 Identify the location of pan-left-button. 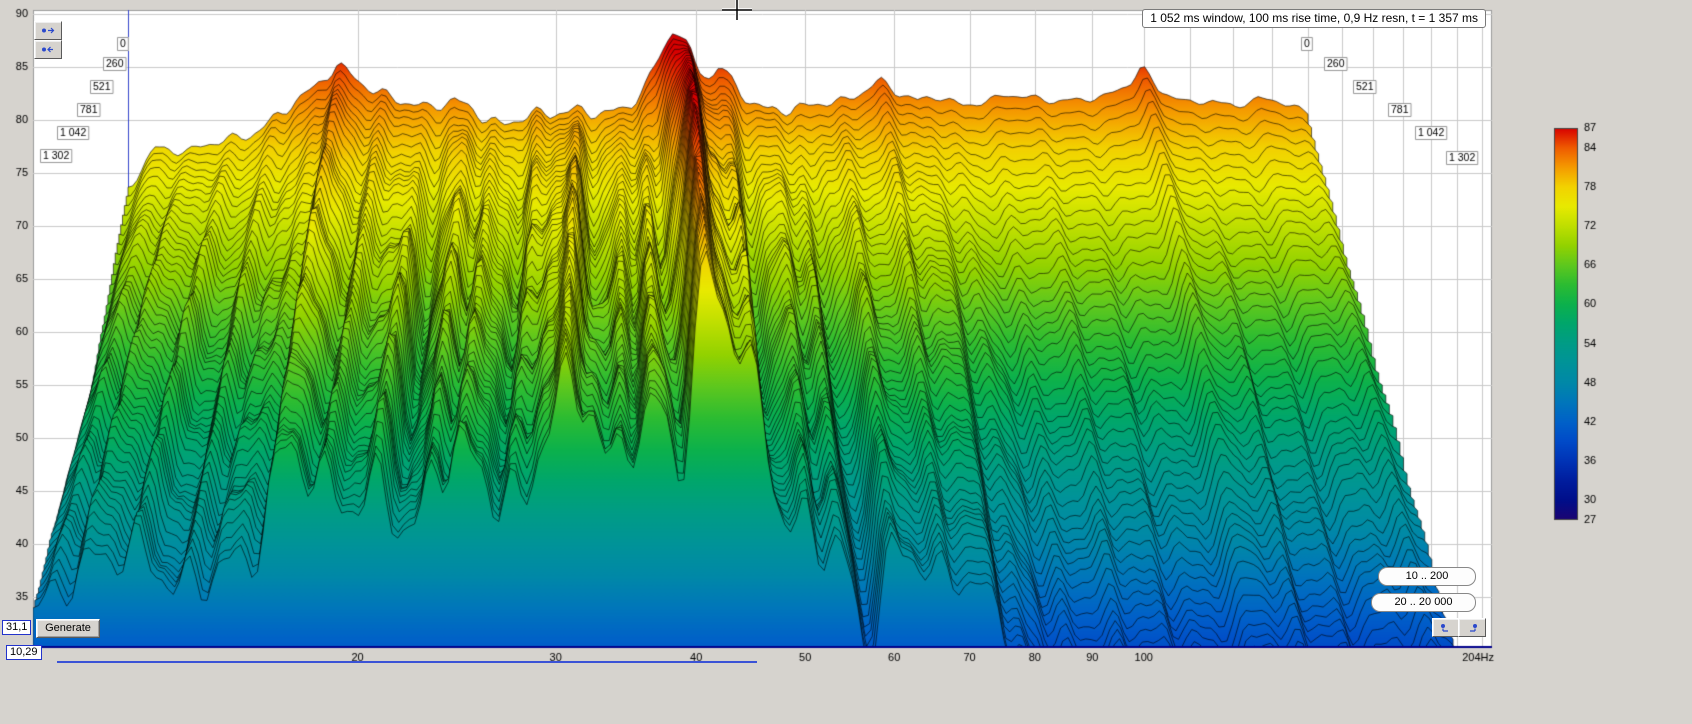
(1446, 627).